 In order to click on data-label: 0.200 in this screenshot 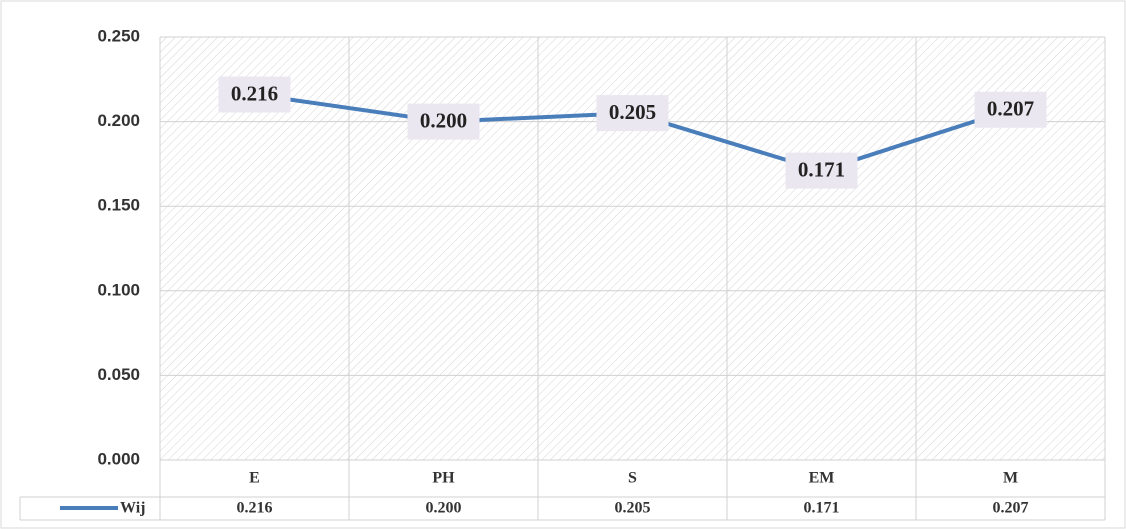, I will do `click(443, 120)`.